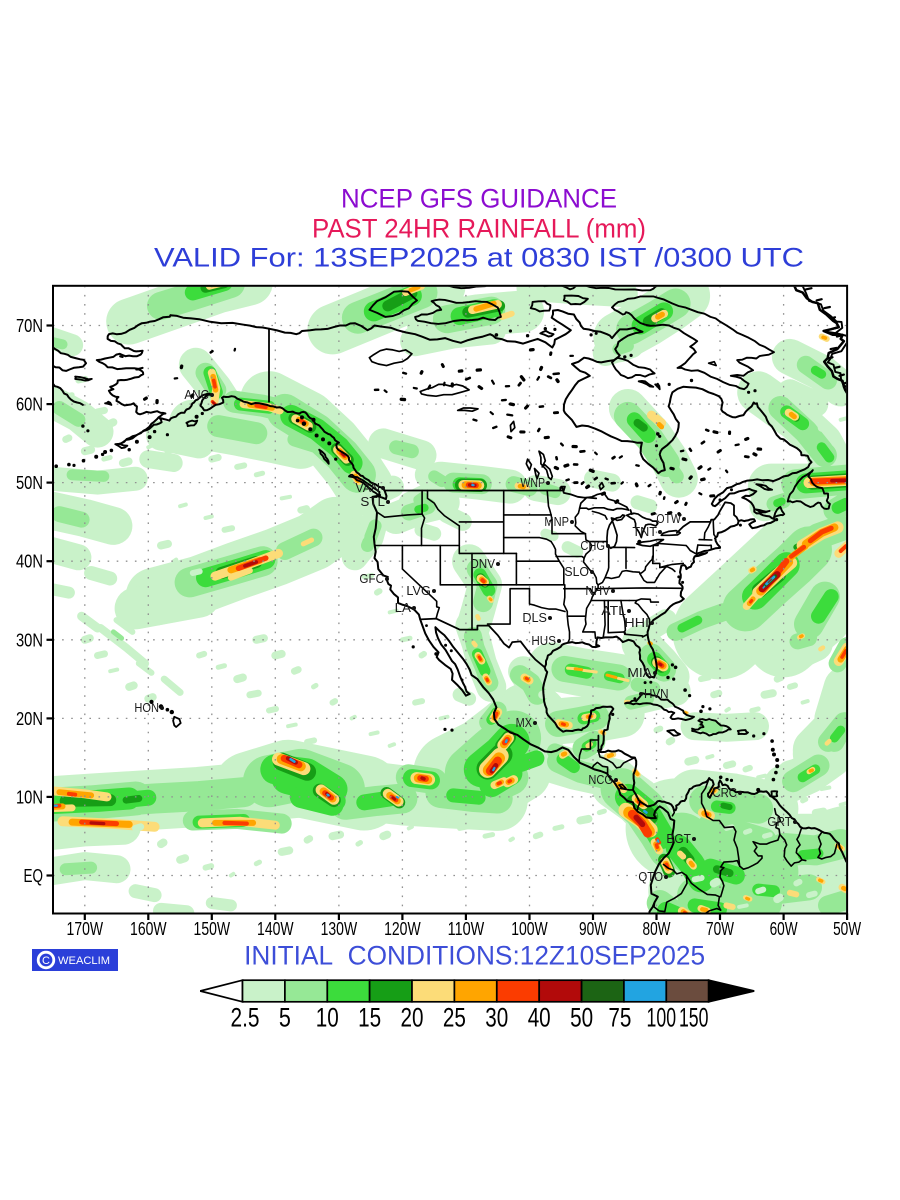 This screenshot has width=900, height=1200. I want to click on svg-text: 5, so click(285, 1018).